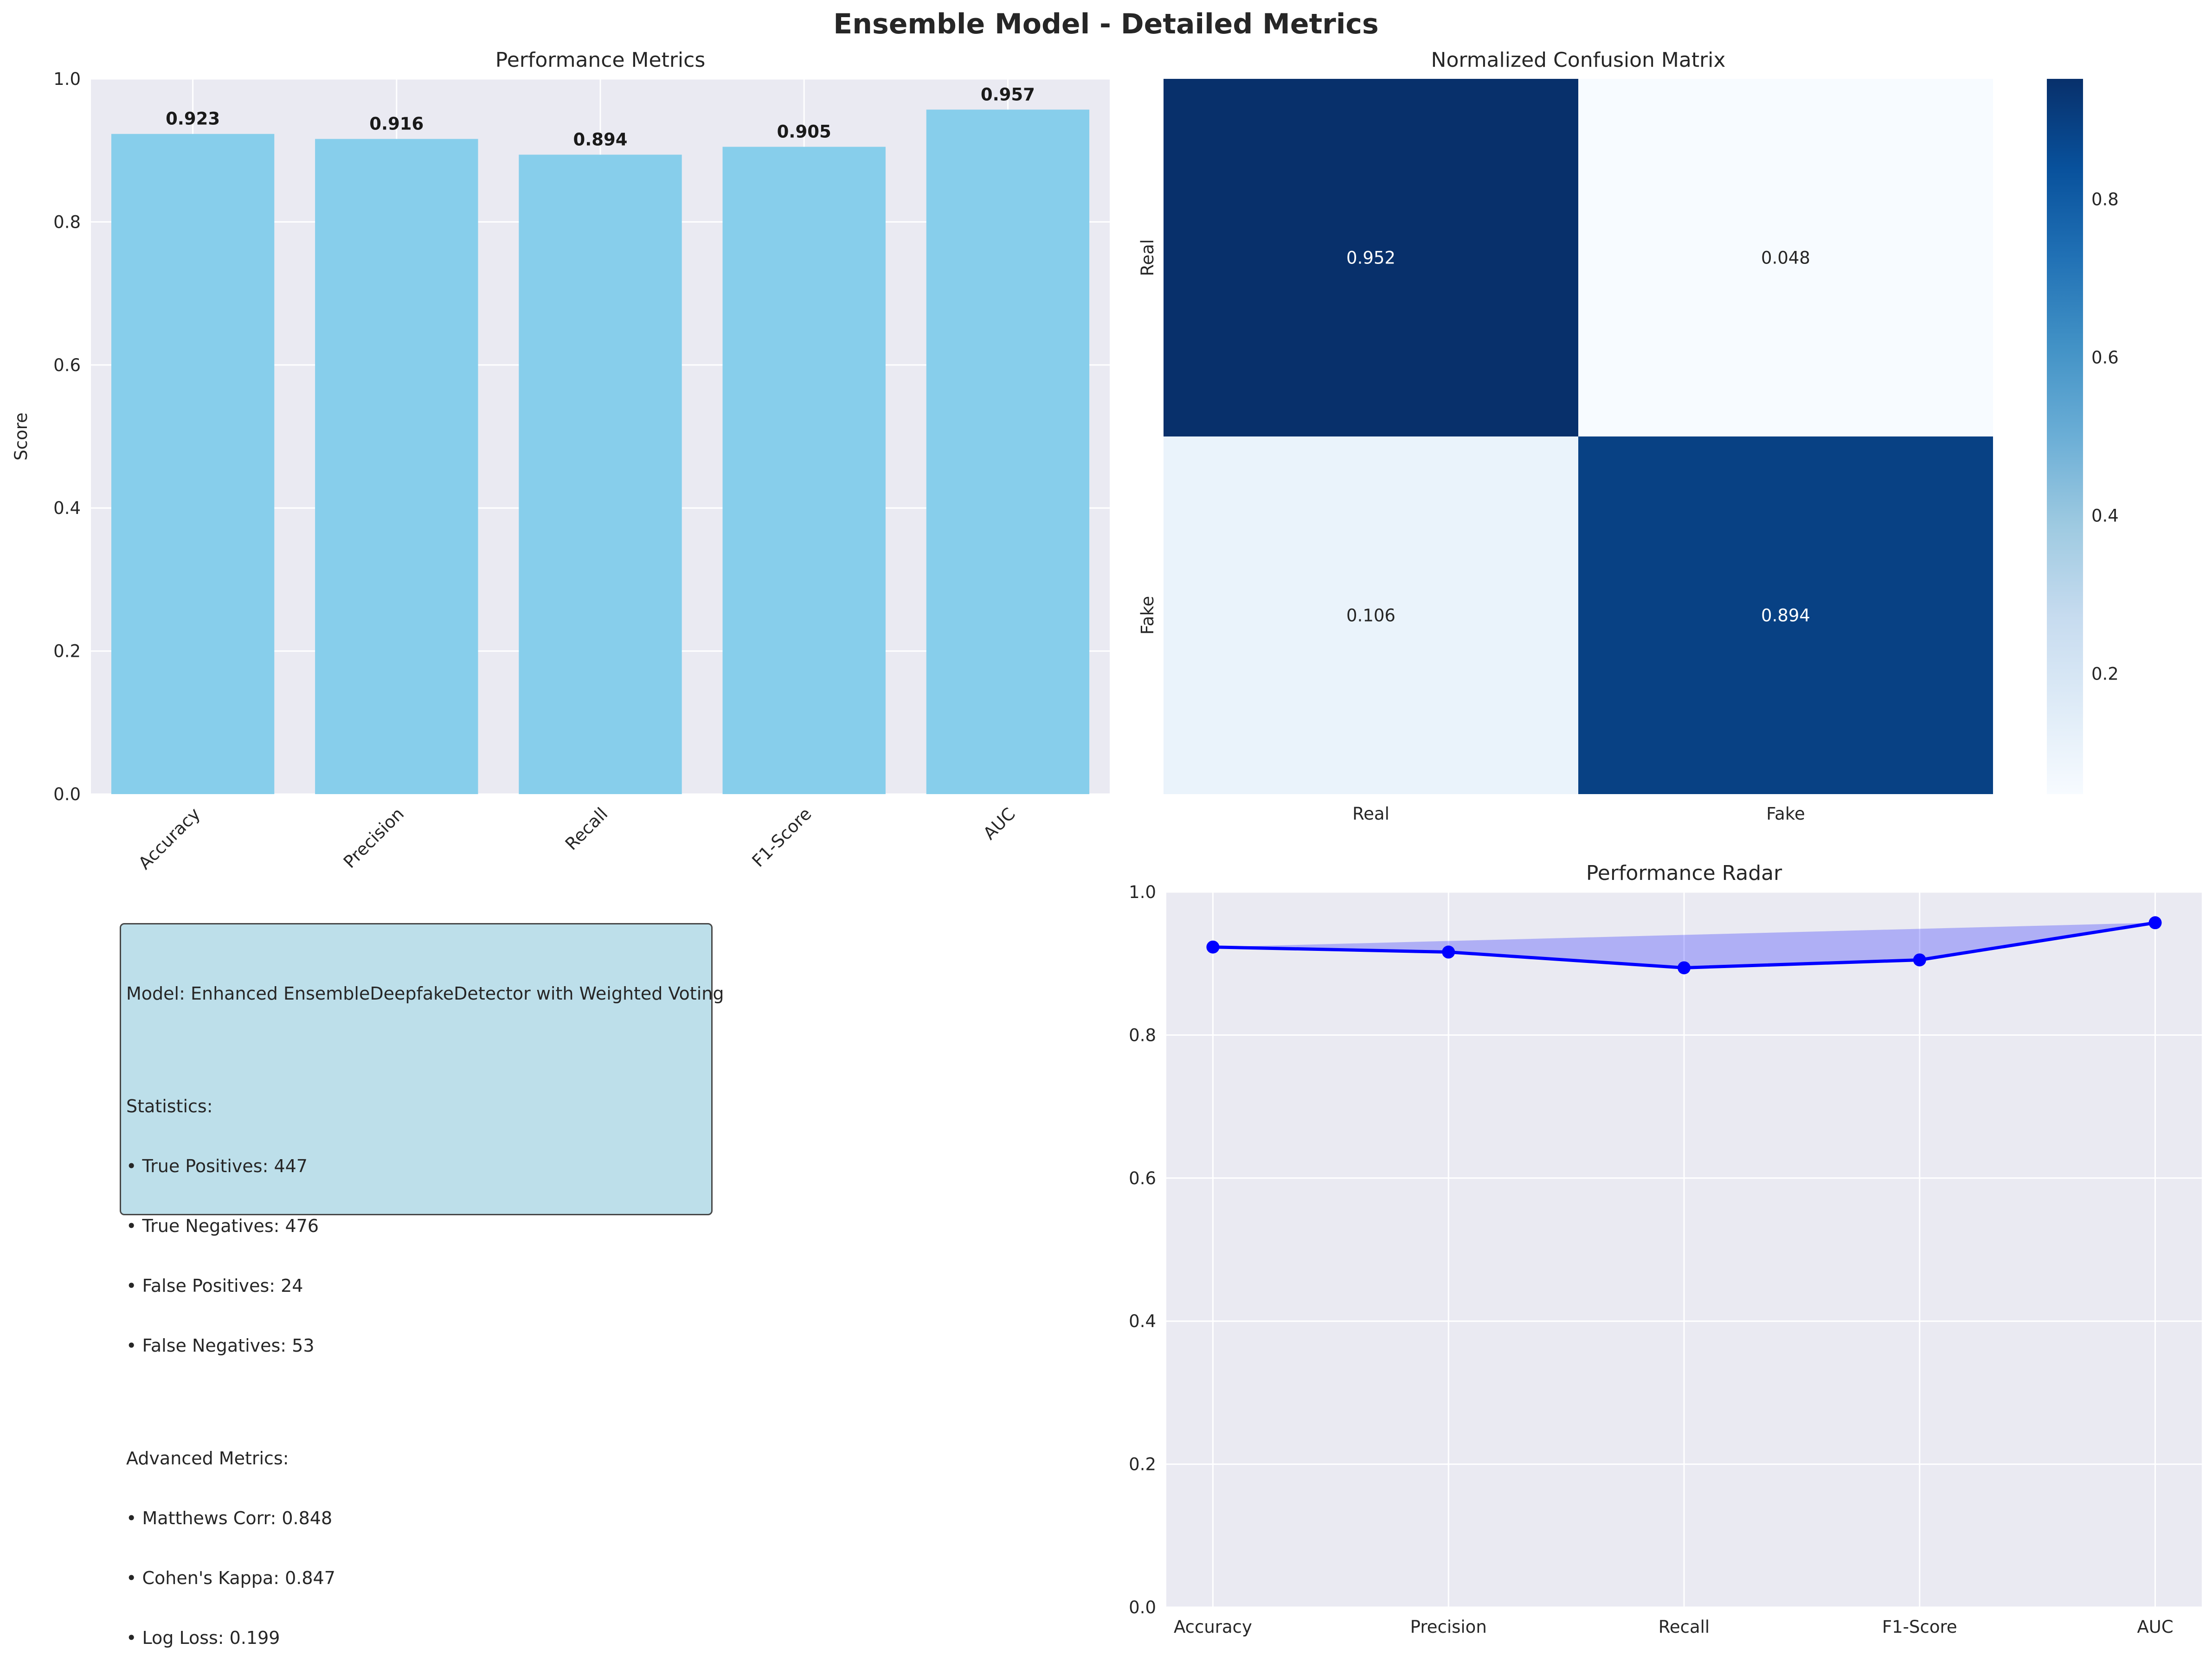 This screenshot has width=2212, height=1668. I want to click on stats-false-positives: • False Positives: 24, so click(214, 1286).